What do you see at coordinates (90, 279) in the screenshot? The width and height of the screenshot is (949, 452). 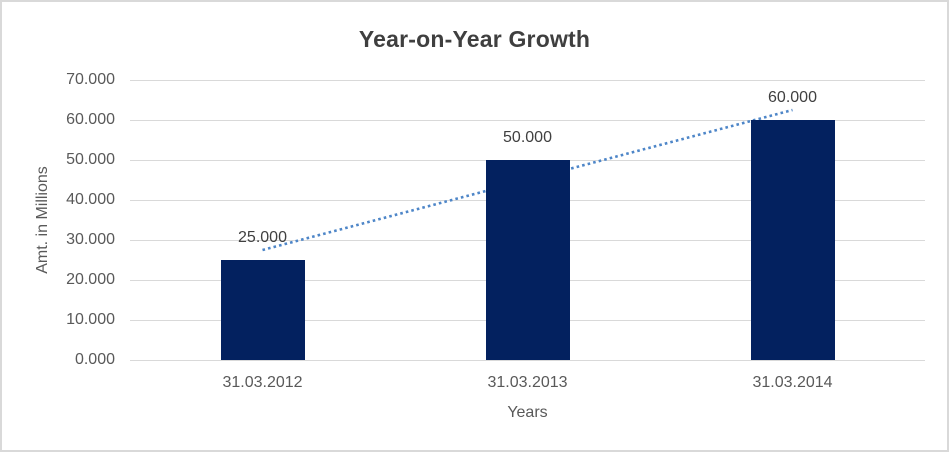 I see `y-tick-label: 20.000` at bounding box center [90, 279].